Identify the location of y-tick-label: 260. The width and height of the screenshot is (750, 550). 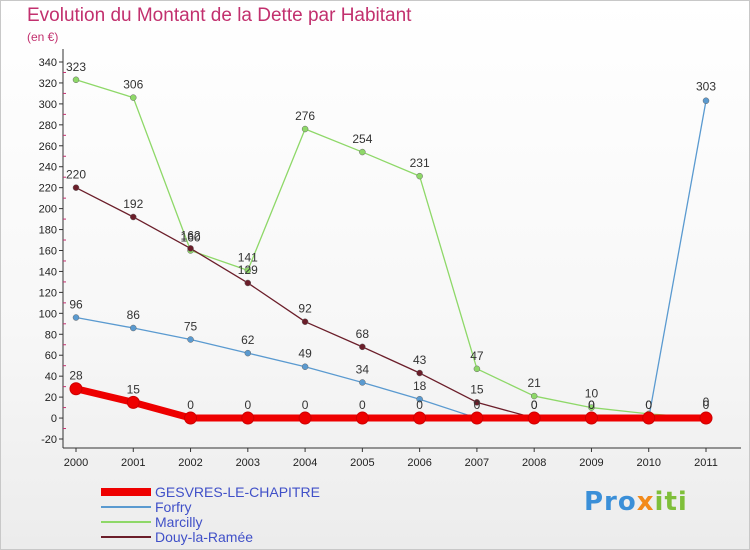
(48, 147).